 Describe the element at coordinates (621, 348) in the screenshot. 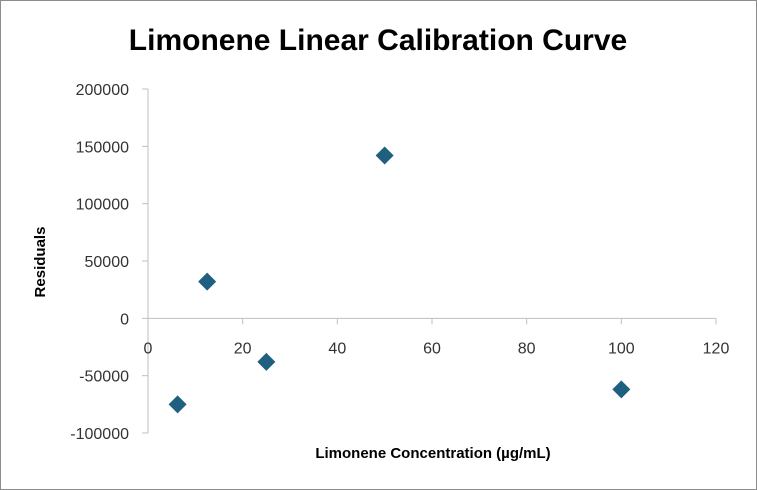

I see `x-tick-label: 100` at that location.